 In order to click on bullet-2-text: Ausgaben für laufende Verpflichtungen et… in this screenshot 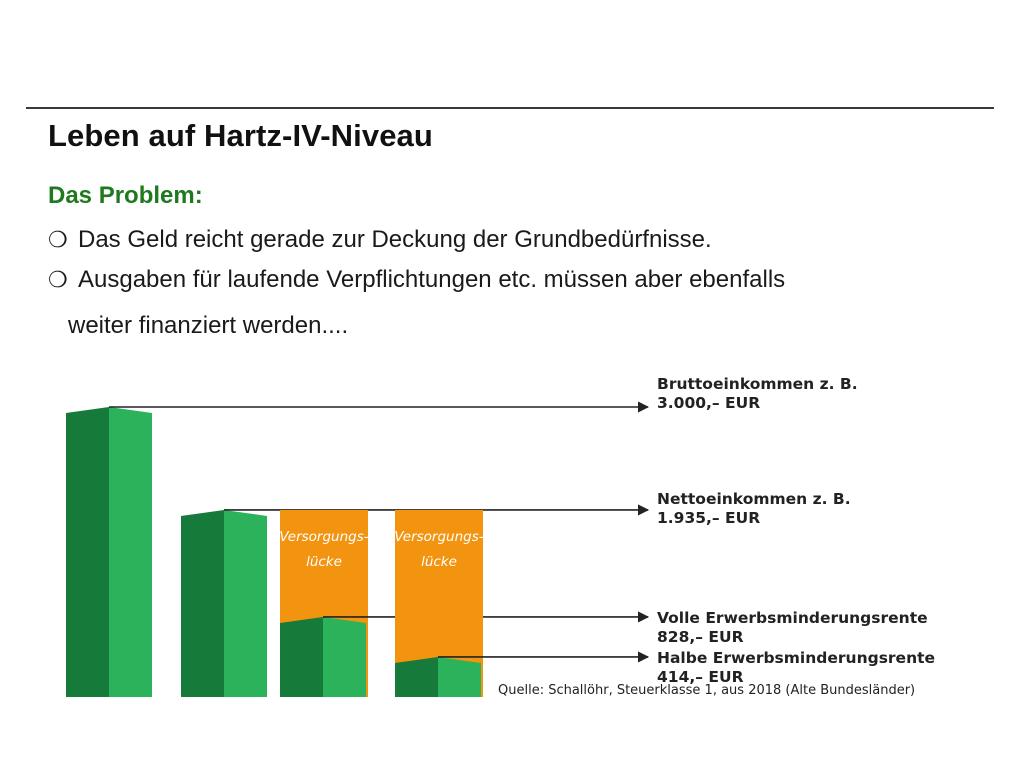, I will do `click(432, 279)`.